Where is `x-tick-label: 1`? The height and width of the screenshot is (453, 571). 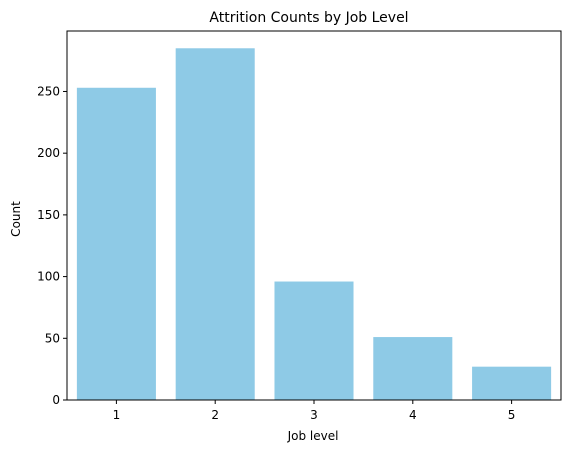
x-tick-label: 1 is located at coordinates (117, 415).